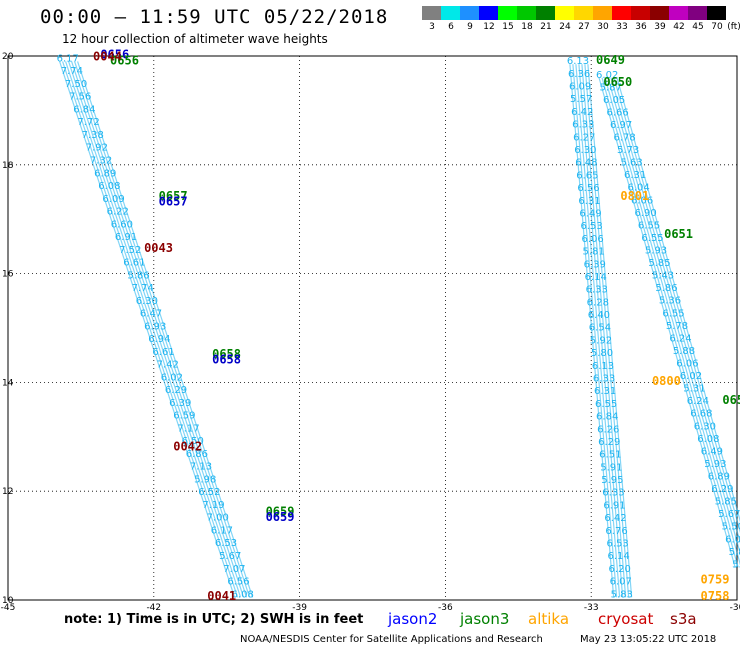 This screenshot has height=650, width=740. What do you see at coordinates (470, 27) in the screenshot?
I see `legend-label: 9` at bounding box center [470, 27].